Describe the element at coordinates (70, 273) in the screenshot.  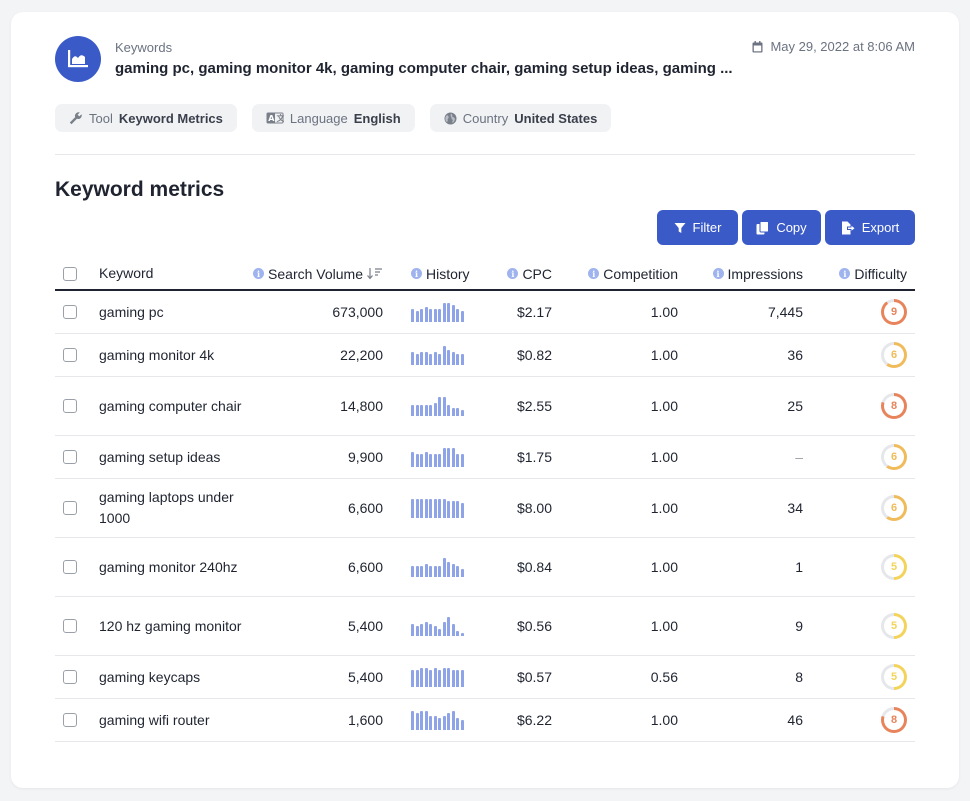
I see `select-all-checkbox` at that location.